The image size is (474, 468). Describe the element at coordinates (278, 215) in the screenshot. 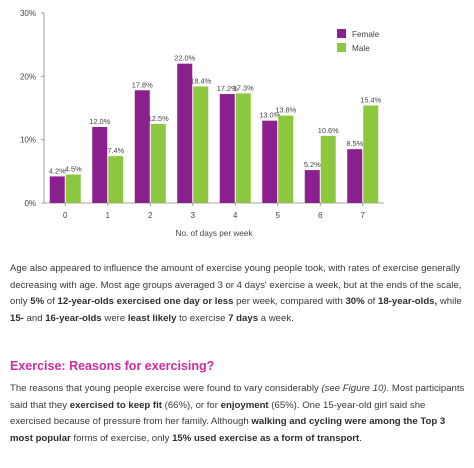

I see `x-tick-label: 5` at that location.